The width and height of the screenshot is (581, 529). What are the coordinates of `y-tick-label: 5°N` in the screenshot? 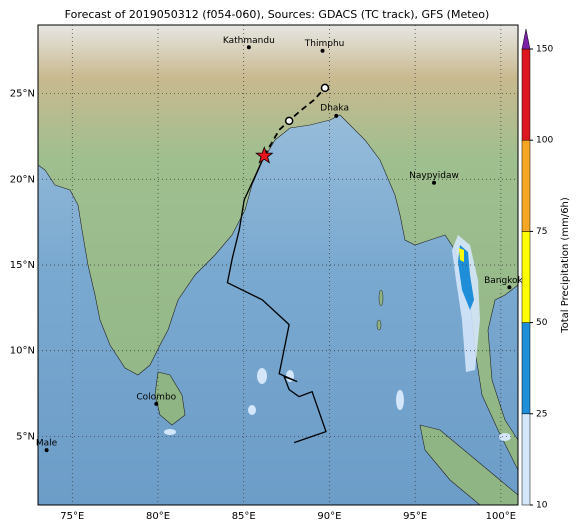 It's located at (25, 436).